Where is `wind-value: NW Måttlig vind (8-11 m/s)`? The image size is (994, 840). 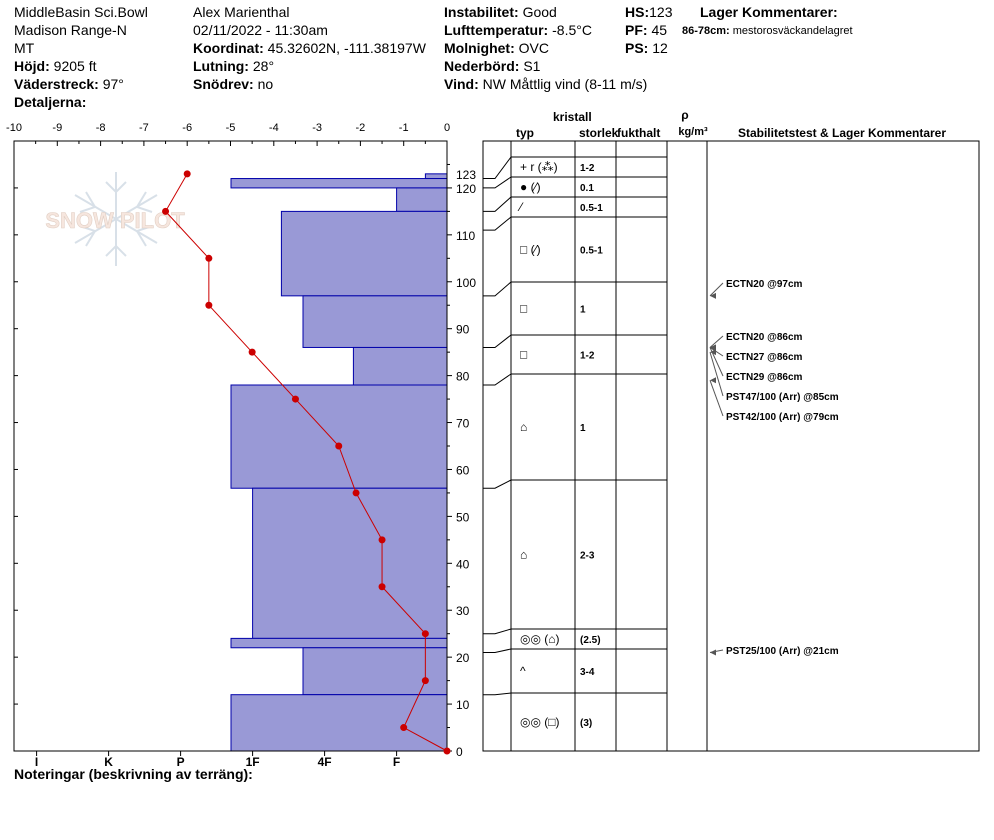 wind-value: NW Måttlig vind (8-11 m/s) is located at coordinates (565, 84).